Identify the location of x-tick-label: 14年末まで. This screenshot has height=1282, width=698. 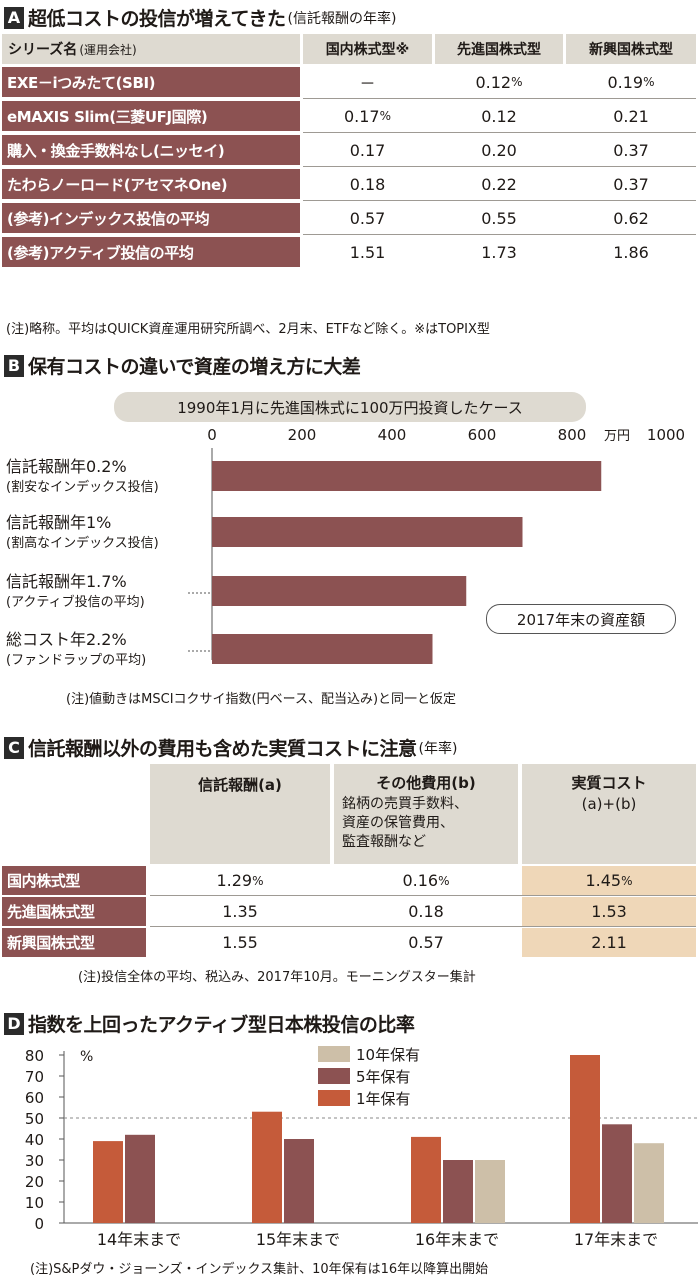
(139, 1239).